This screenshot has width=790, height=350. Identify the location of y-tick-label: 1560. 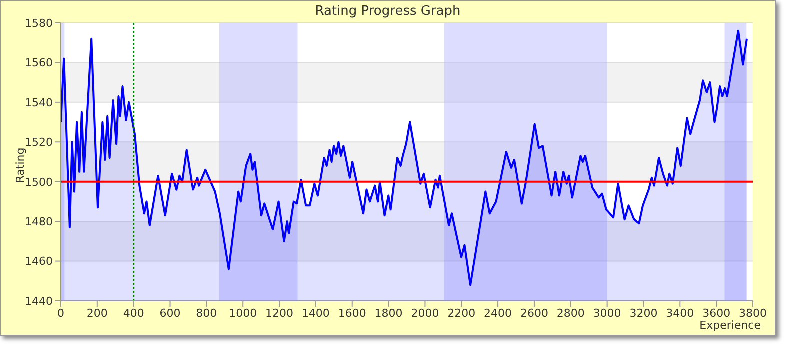
(39, 63).